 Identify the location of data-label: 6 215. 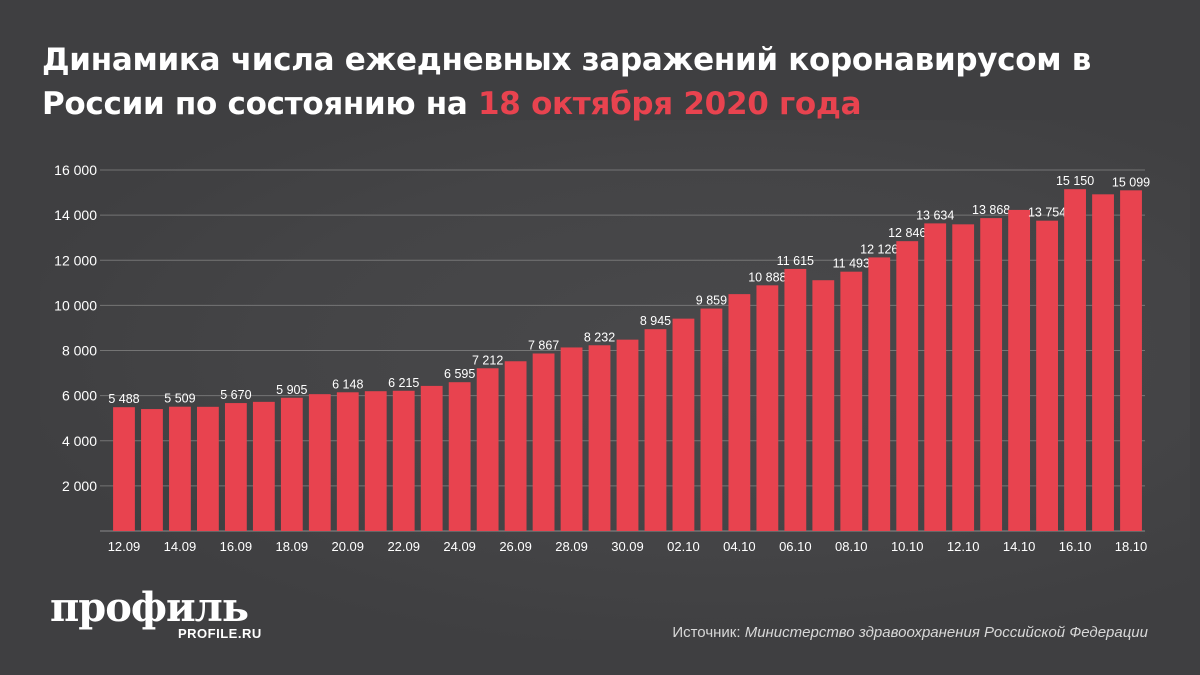
(403, 383).